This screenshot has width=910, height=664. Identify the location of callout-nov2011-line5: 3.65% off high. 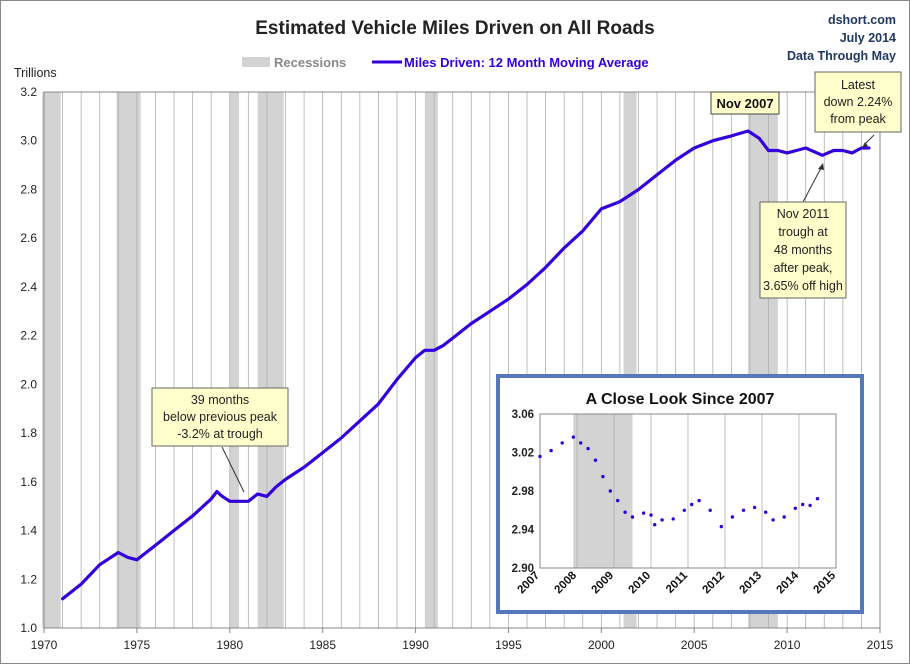
(803, 286).